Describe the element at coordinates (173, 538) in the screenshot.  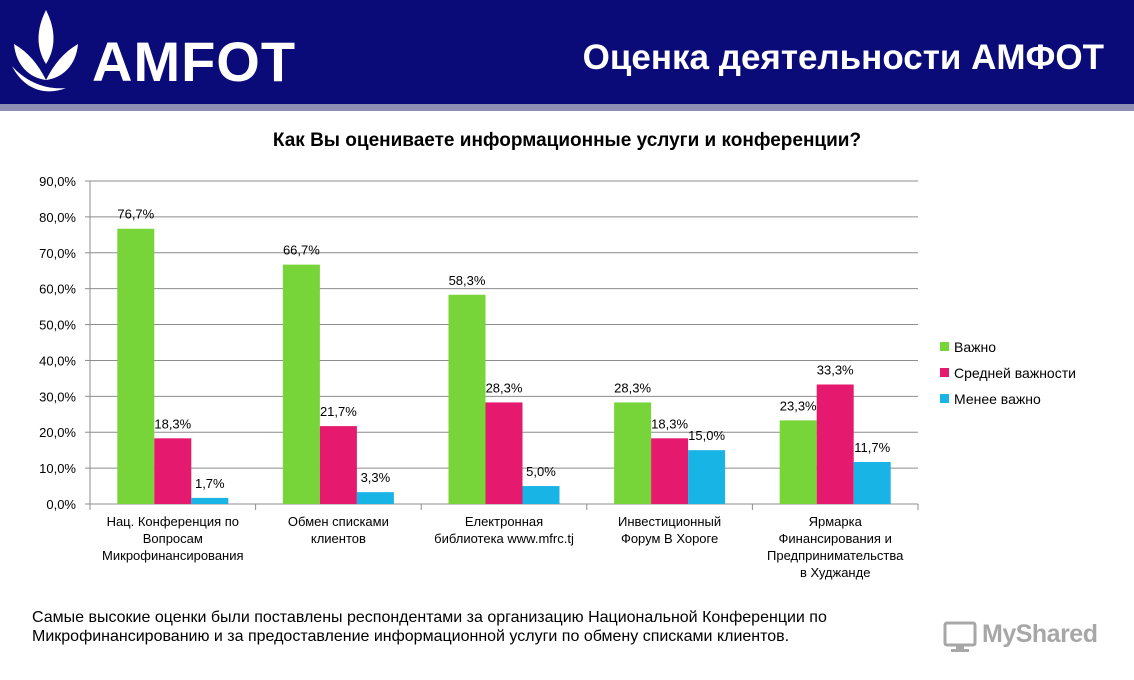
I see `x-tick-label: Вопросам` at that location.